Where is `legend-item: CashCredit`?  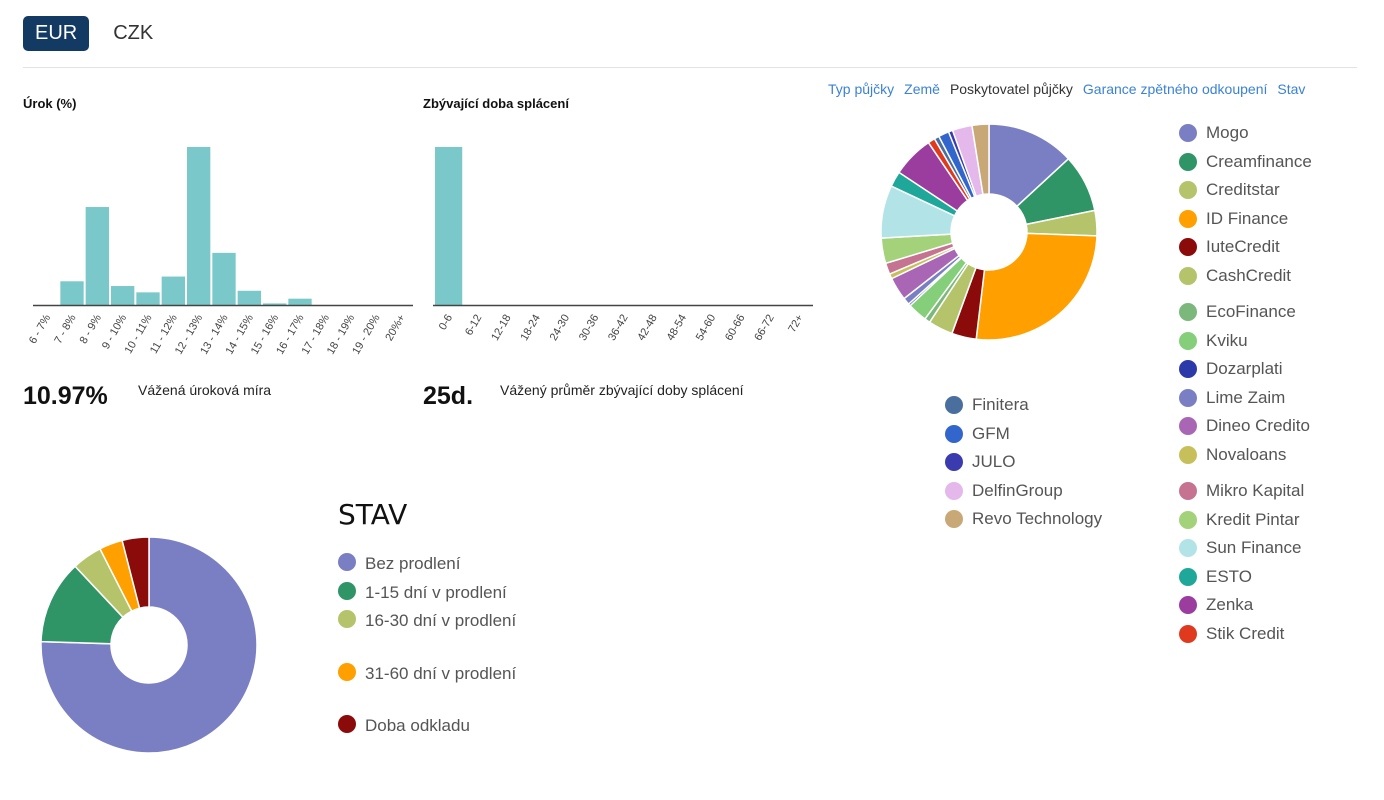
legend-item: CashCredit is located at coordinates (1235, 276).